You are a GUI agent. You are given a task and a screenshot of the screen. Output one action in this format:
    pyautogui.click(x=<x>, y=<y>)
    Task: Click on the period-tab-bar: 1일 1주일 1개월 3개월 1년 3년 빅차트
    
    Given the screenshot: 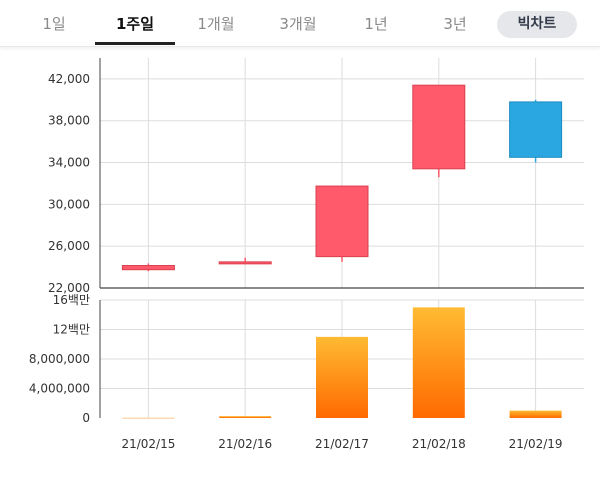 What is the action you would take?
    pyautogui.click(x=300, y=23)
    